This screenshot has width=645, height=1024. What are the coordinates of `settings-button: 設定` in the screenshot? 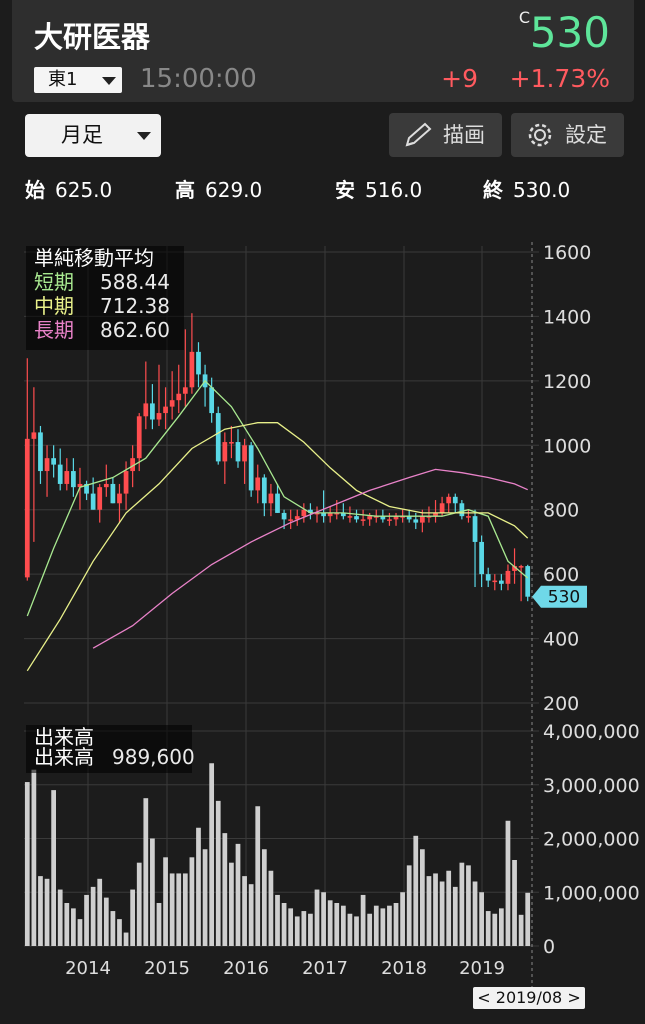 It's located at (567, 135).